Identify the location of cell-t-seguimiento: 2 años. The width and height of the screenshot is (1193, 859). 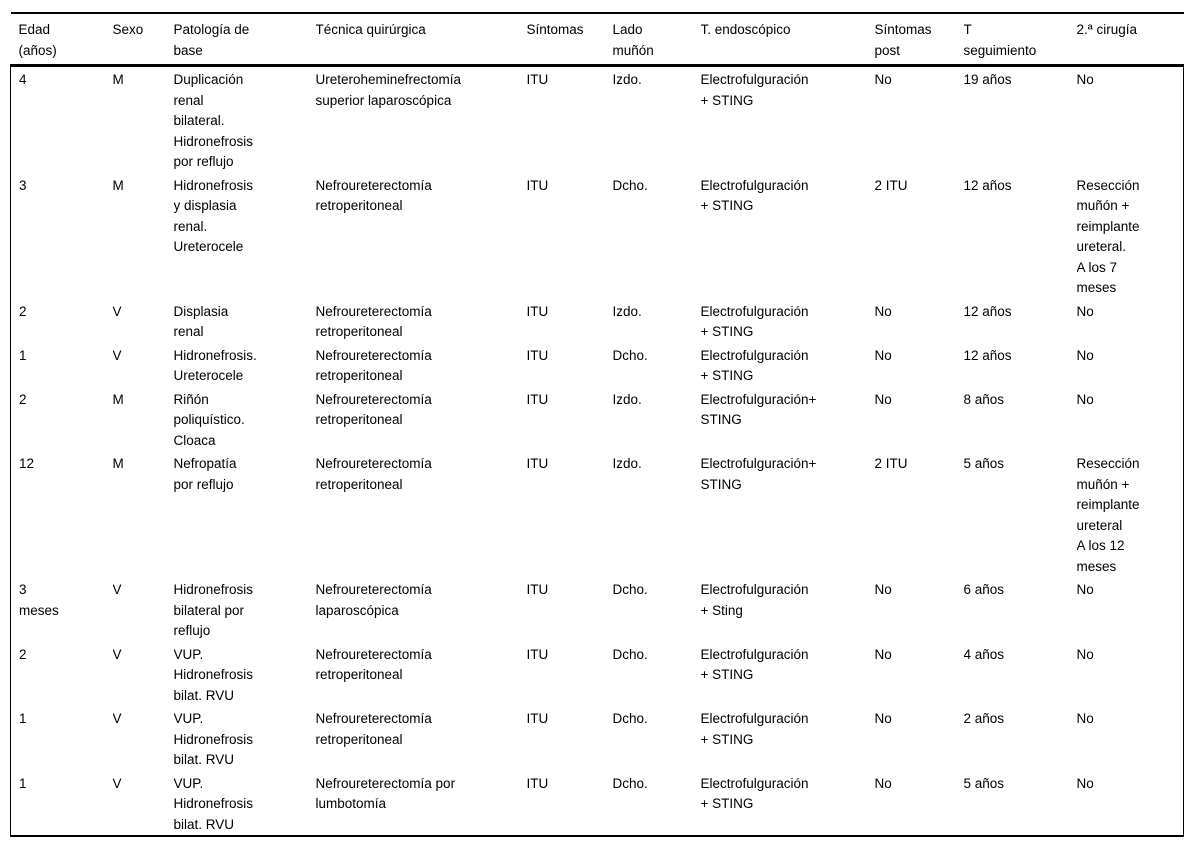
(984, 718).